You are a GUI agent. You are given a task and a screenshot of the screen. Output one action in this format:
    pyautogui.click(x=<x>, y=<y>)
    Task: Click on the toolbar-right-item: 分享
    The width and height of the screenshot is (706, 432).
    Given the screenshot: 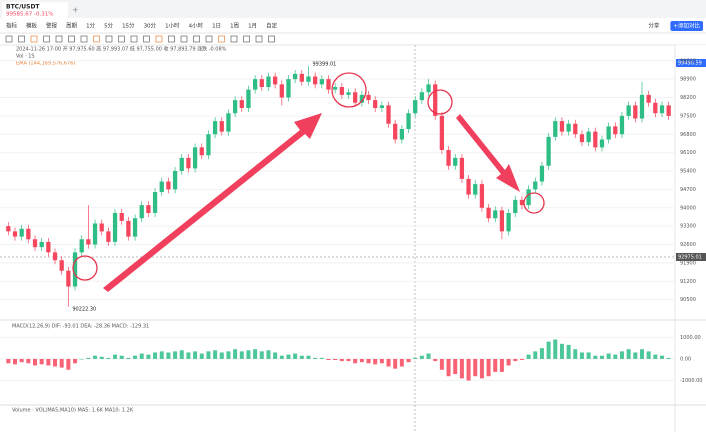 What is the action you would take?
    pyautogui.click(x=654, y=26)
    